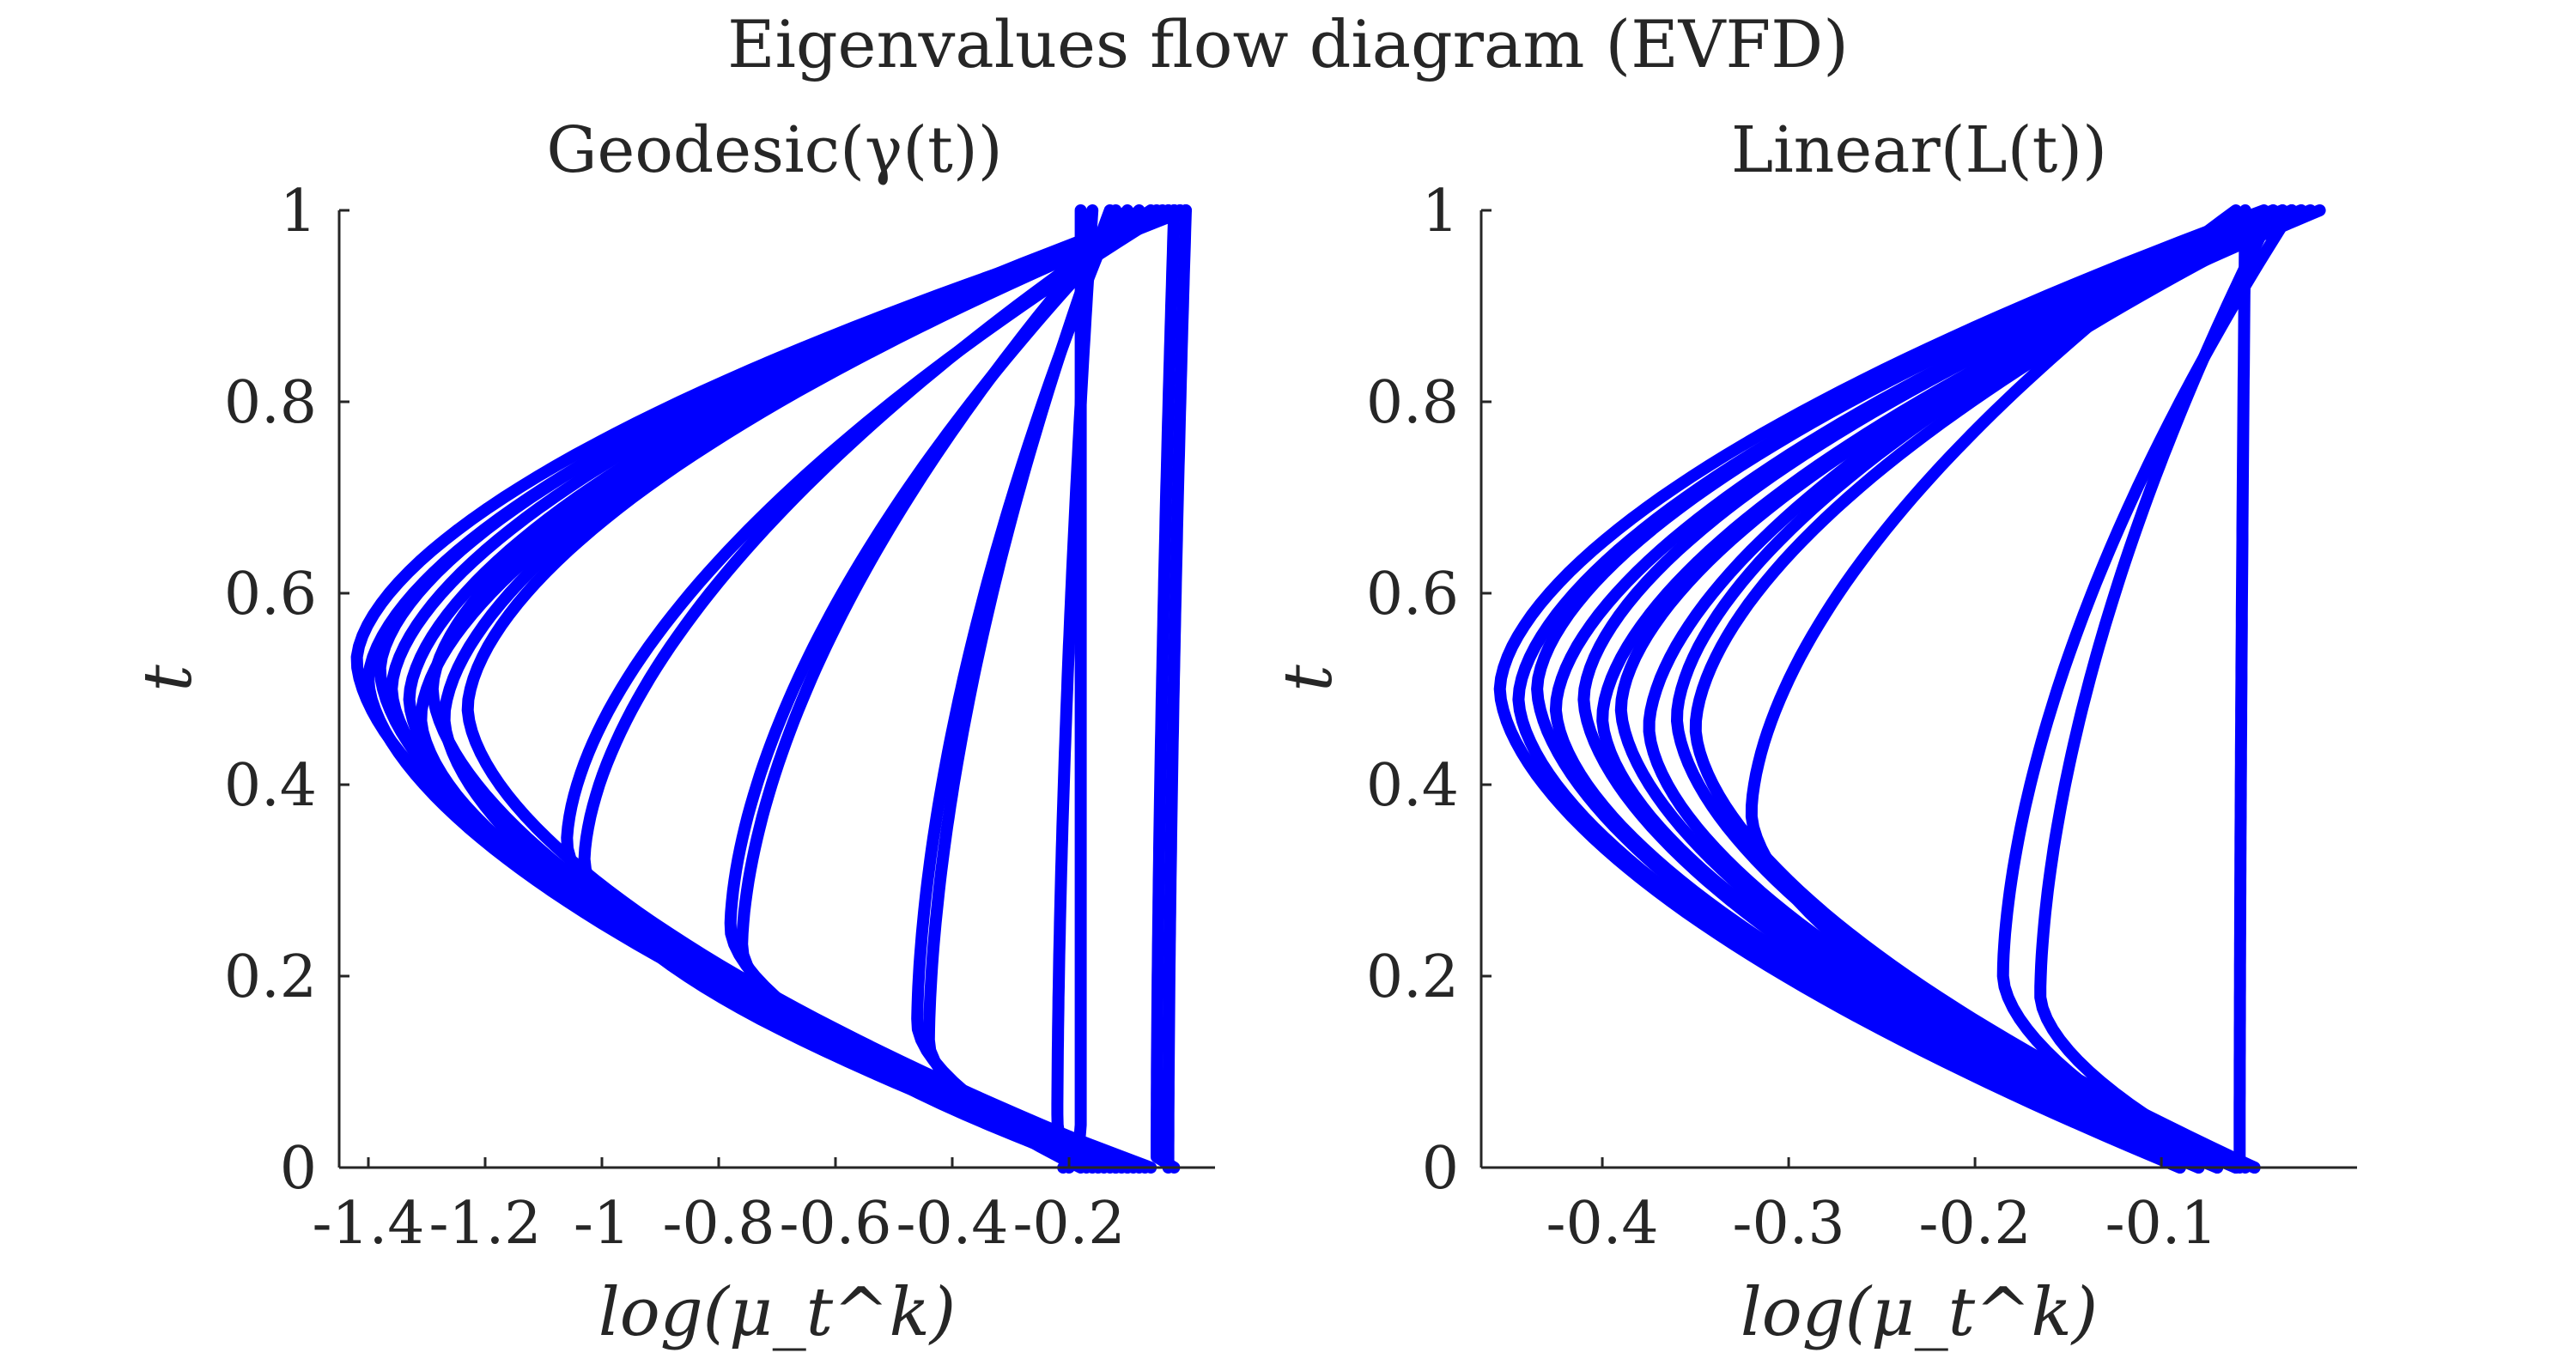  What do you see at coordinates (774, 150) in the screenshot?
I see `panel-geodesic-title: Geodesic(γ(t))` at bounding box center [774, 150].